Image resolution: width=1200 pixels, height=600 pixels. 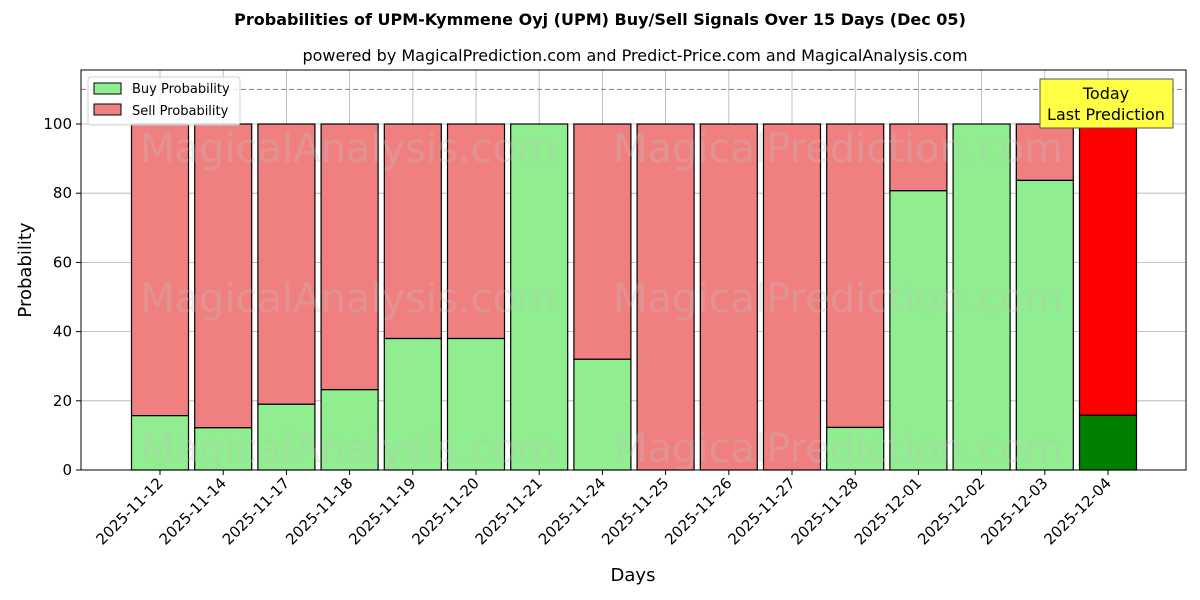 What do you see at coordinates (129, 511) in the screenshot?
I see `x-tick-label: 2025-11-12` at bounding box center [129, 511].